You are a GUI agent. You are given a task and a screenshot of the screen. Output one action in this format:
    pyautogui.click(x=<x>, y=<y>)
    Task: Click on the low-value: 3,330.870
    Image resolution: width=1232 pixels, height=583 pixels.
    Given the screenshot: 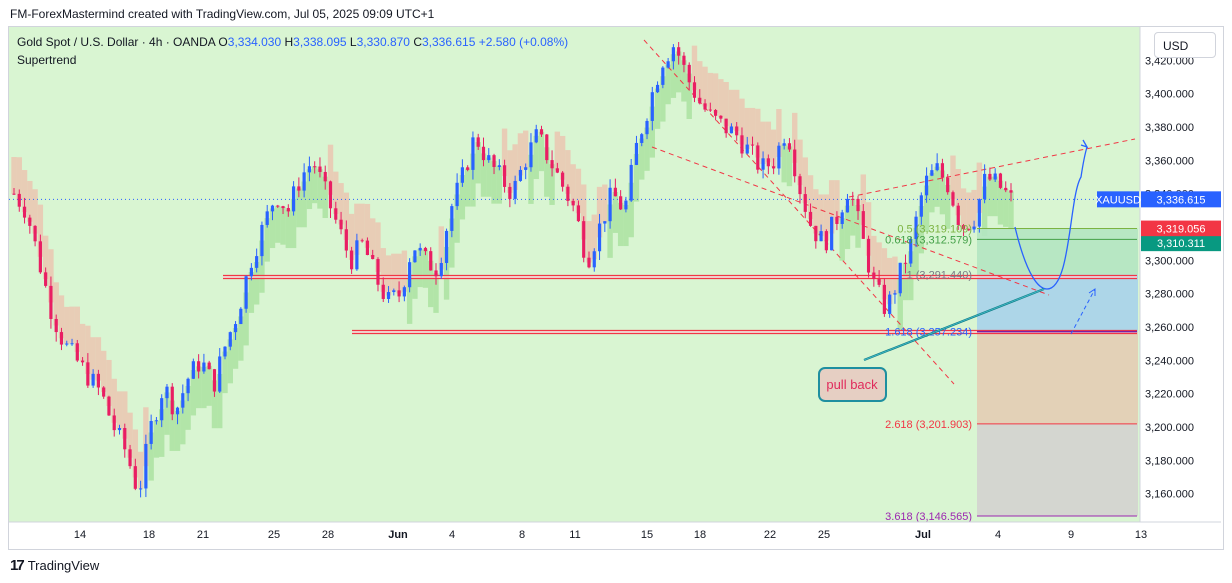 What is the action you would take?
    pyautogui.click(x=383, y=42)
    